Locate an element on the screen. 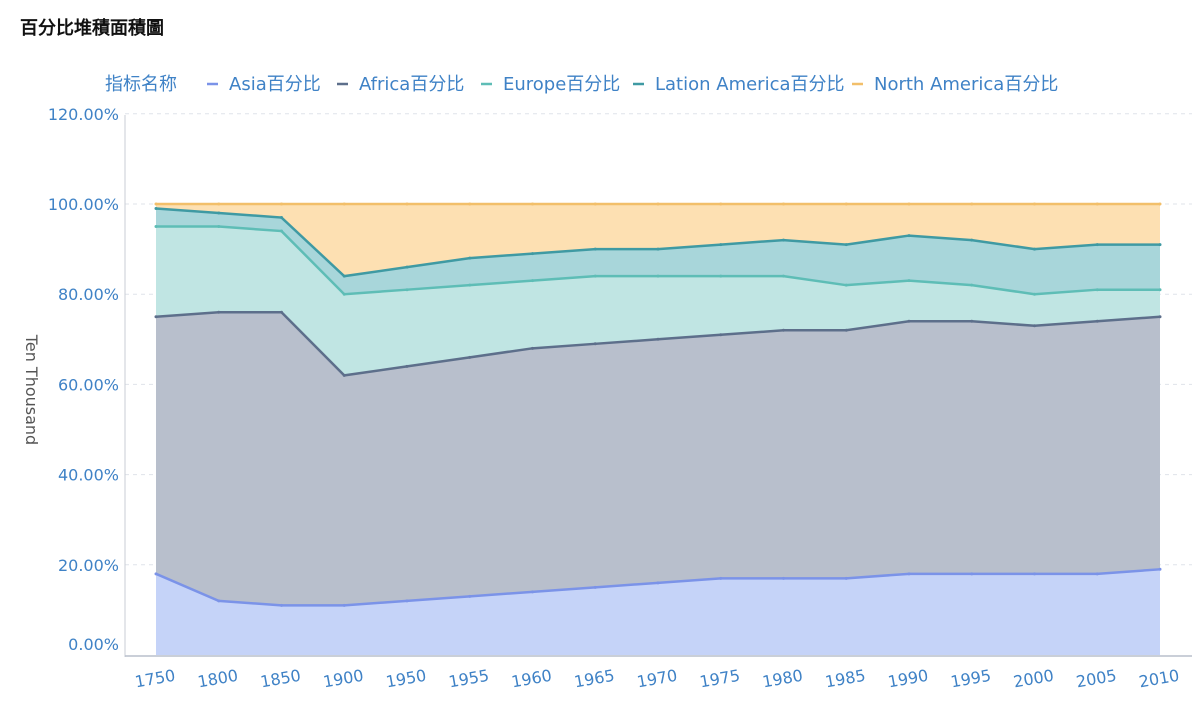  legend-item-label: Europe百分比 is located at coordinates (561, 84).